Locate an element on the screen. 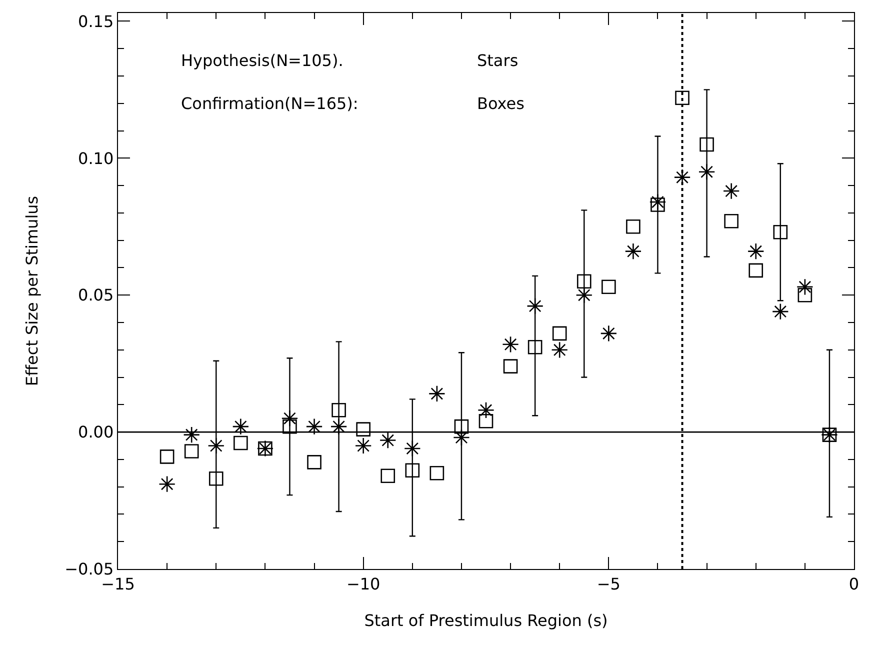 This screenshot has height=668, width=871. annotation: Stars is located at coordinates (497, 60).